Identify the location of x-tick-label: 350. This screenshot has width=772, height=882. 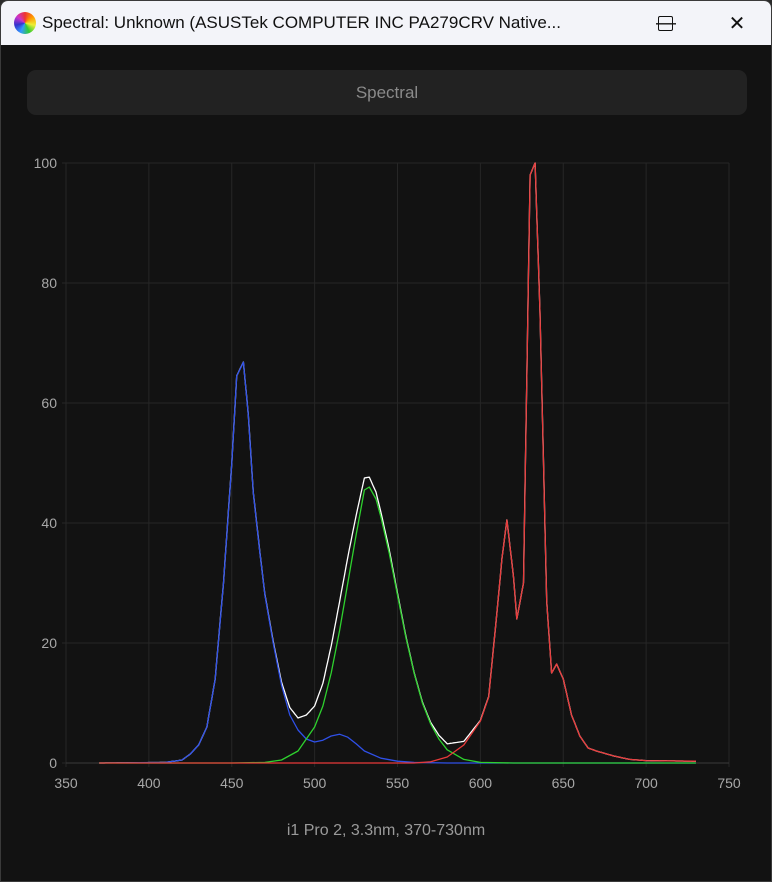
(66, 783).